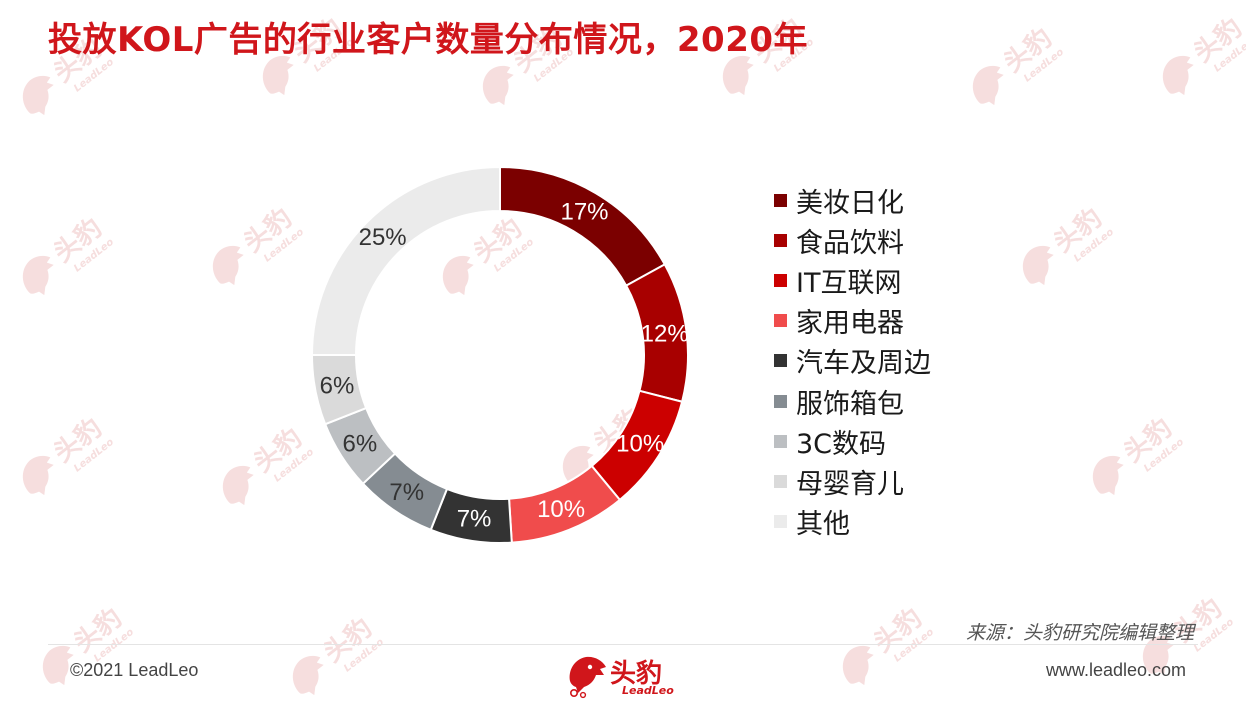  What do you see at coordinates (584, 212) in the screenshot?
I see `slice-data-label-1: 17%` at bounding box center [584, 212].